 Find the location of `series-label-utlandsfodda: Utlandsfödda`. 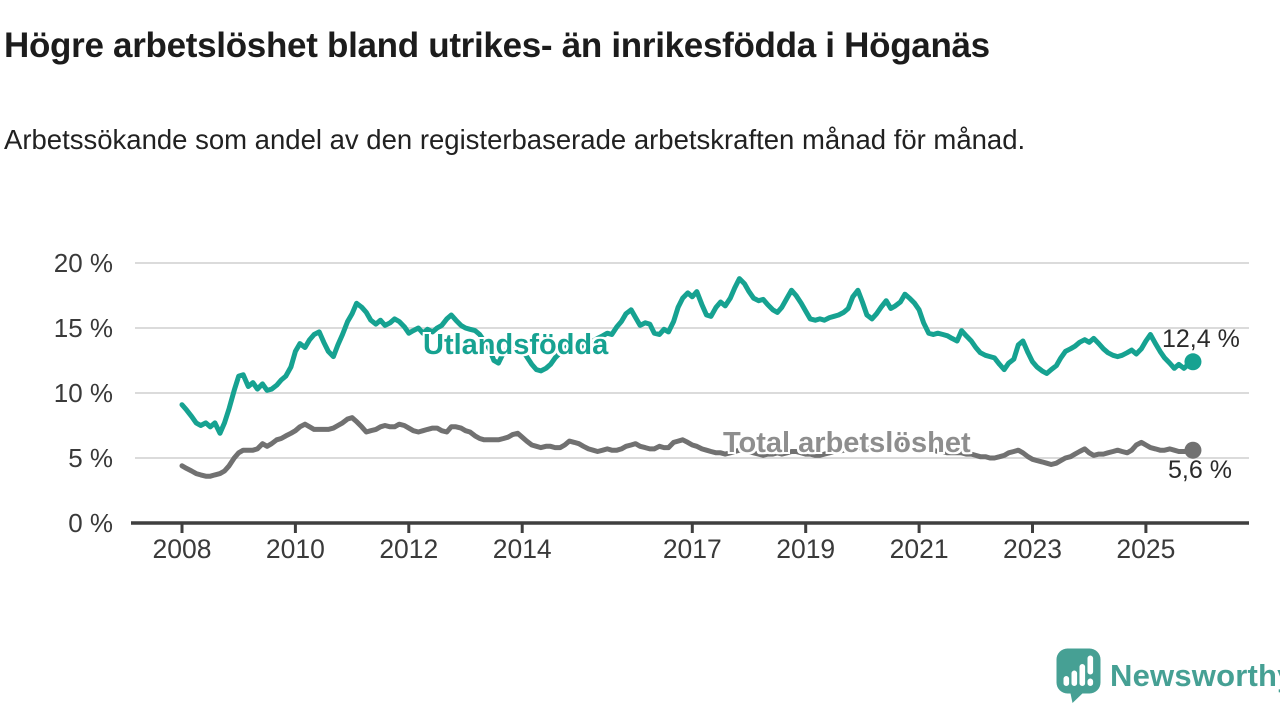

series-label-utlandsfodda: Utlandsfödda is located at coordinates (516, 345).